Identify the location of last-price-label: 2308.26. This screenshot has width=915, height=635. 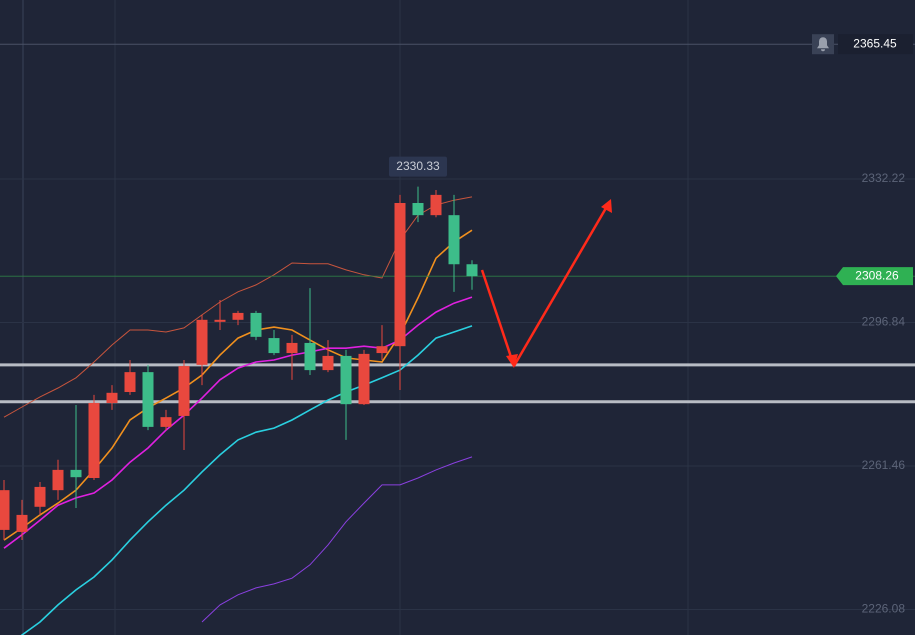
(877, 275).